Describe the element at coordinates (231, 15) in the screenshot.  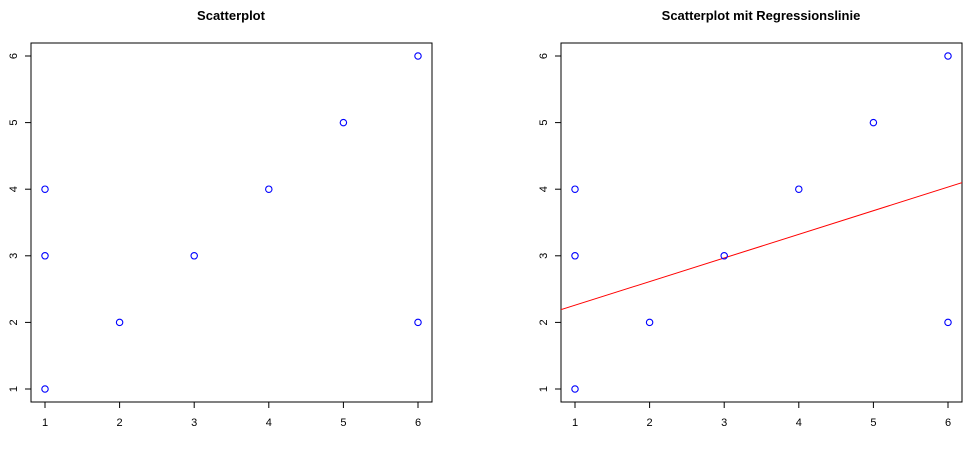
I see `panel-title: Scatterplot` at that location.